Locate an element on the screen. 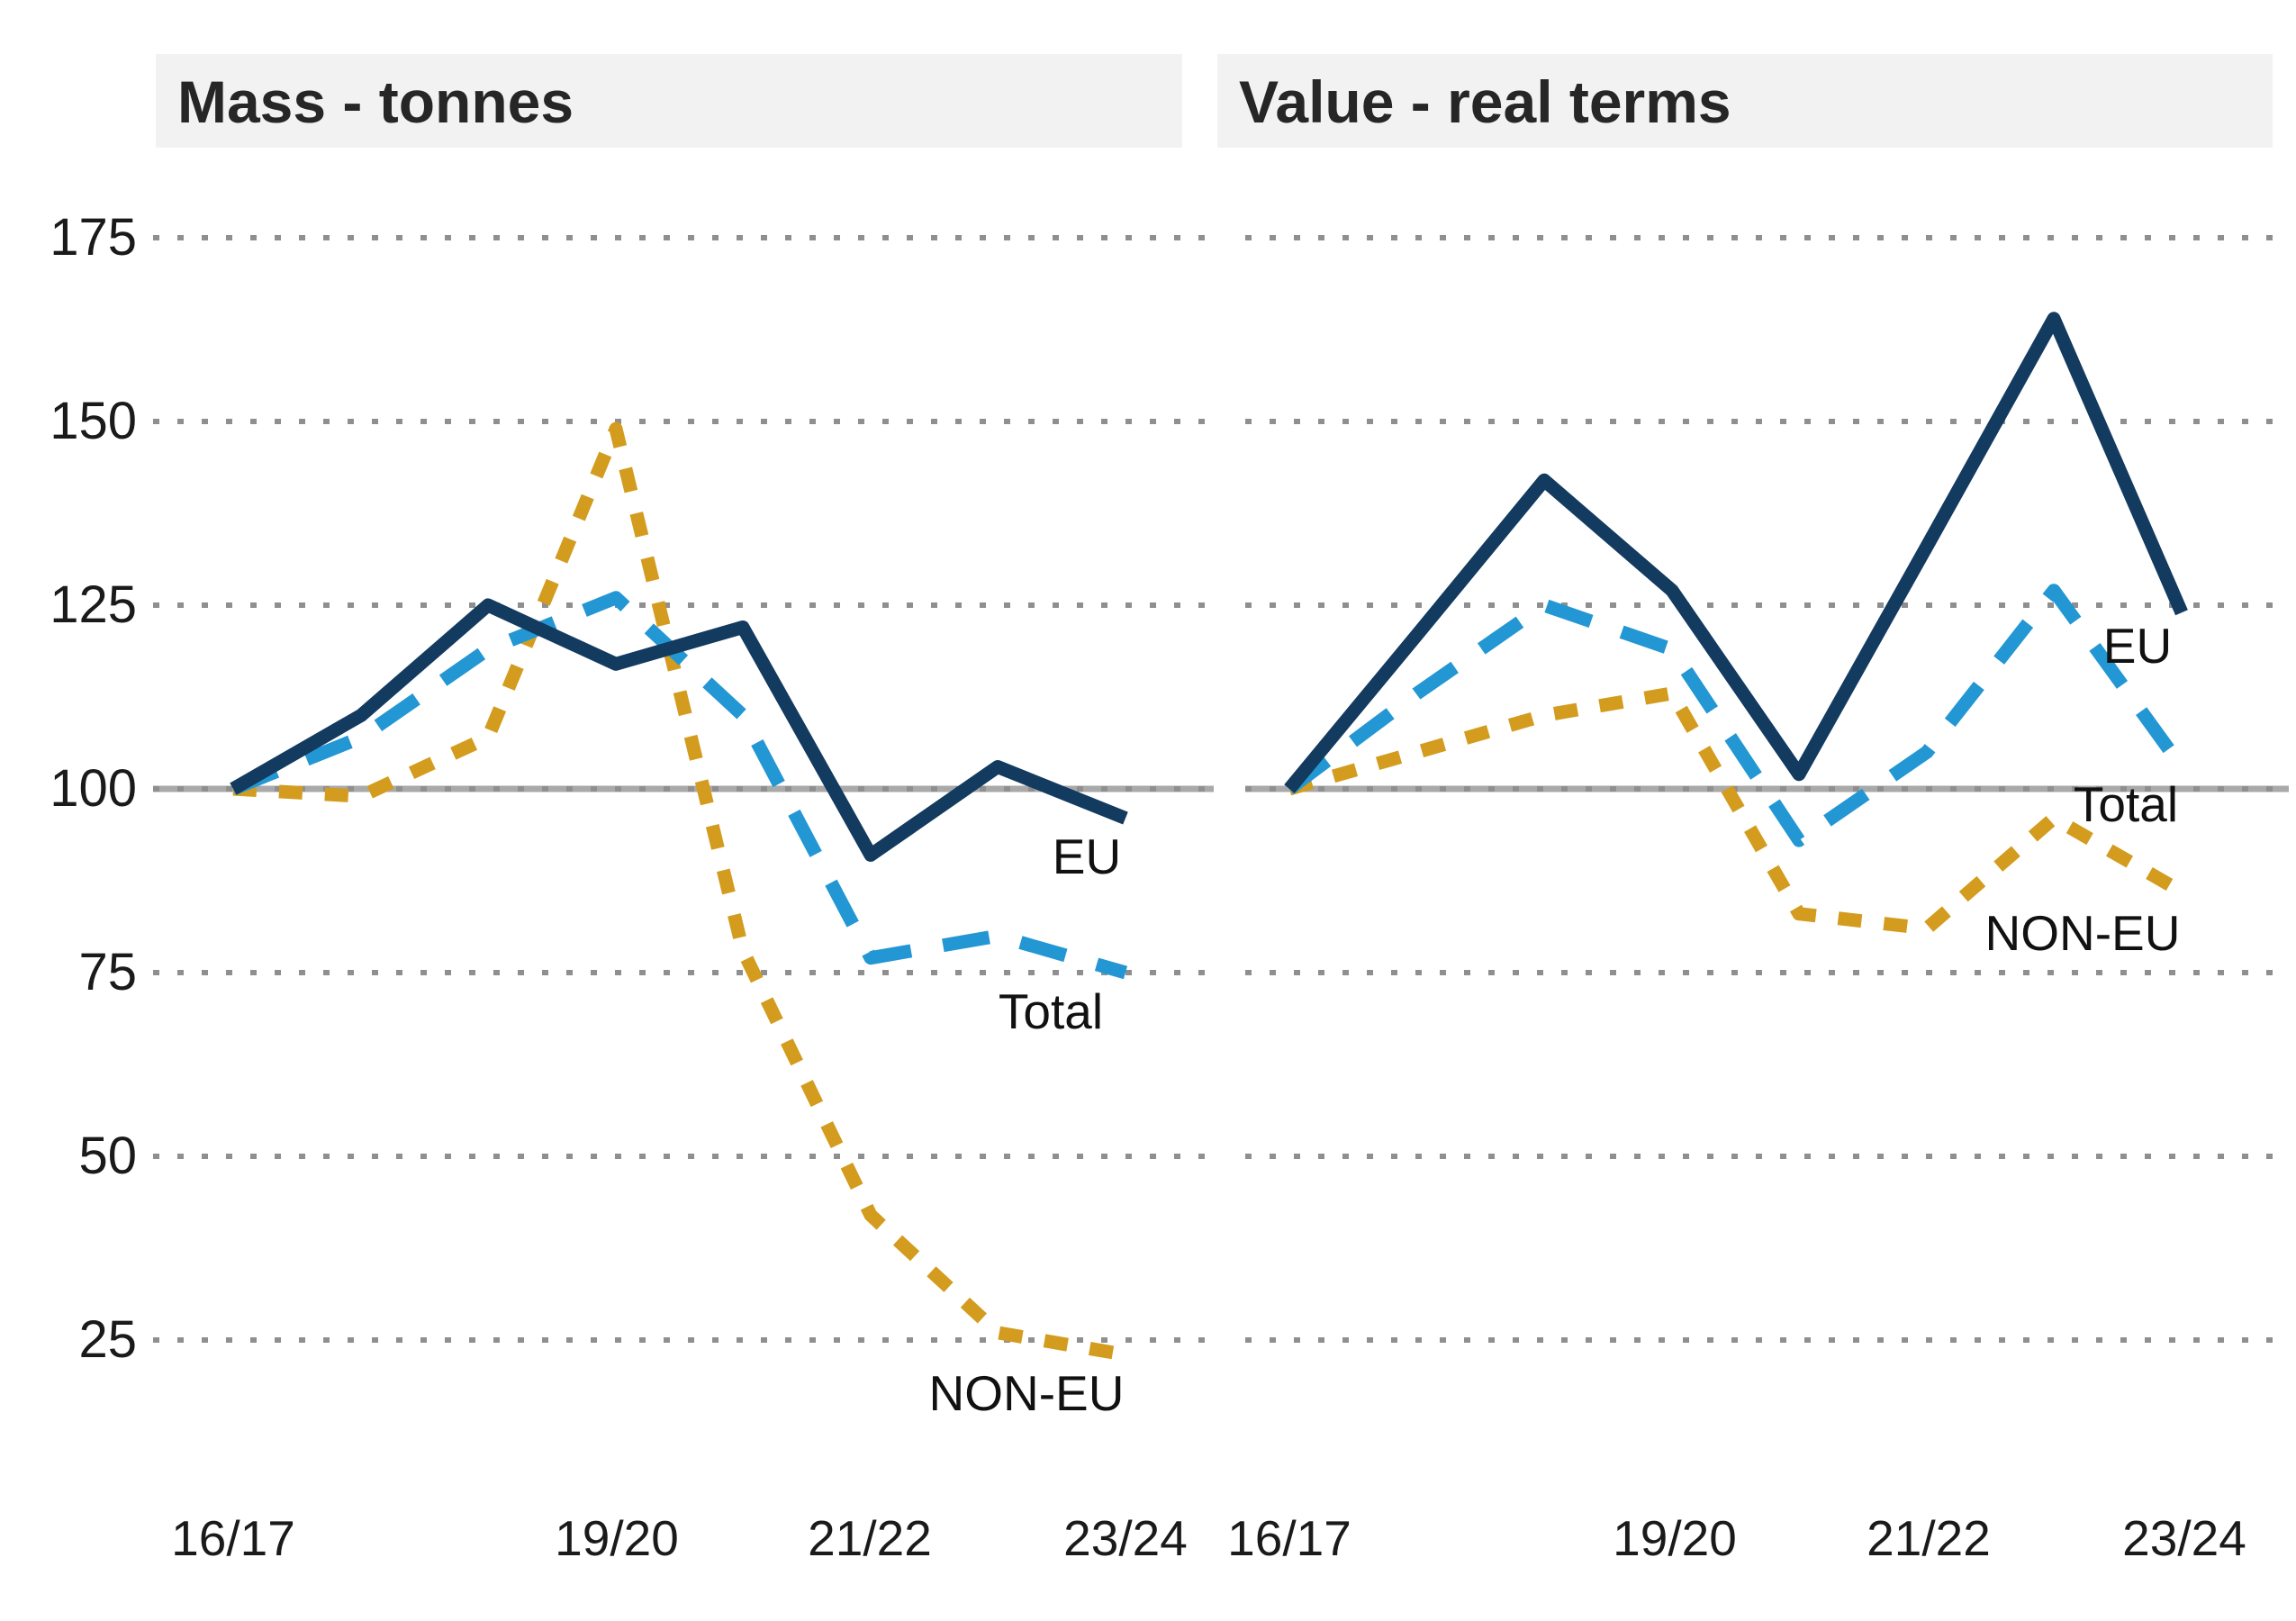 The width and height of the screenshot is (2296, 1621). panel1-total-line is located at coordinates (1737, 715).